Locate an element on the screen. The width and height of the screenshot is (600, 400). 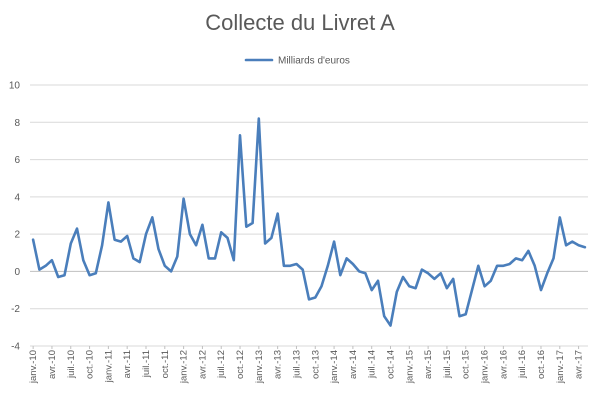
x-tick-label: oct.-10 is located at coordinates (90, 364).